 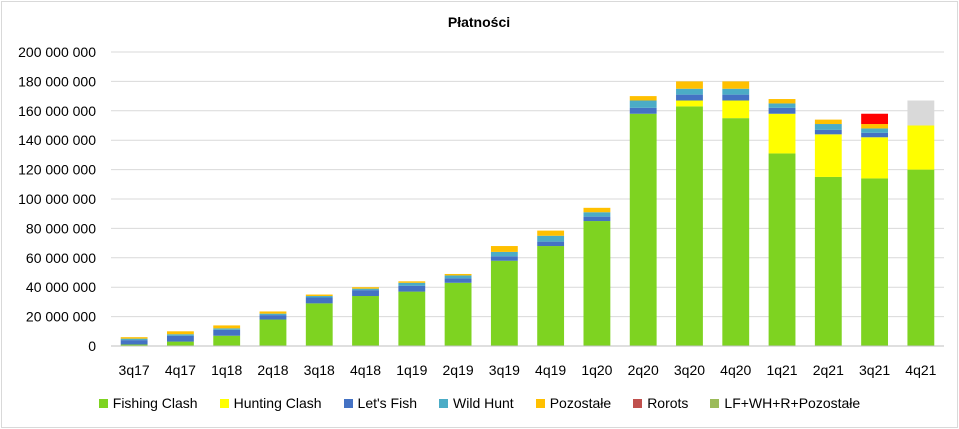 I want to click on legend-item: Rorots, so click(x=660, y=403).